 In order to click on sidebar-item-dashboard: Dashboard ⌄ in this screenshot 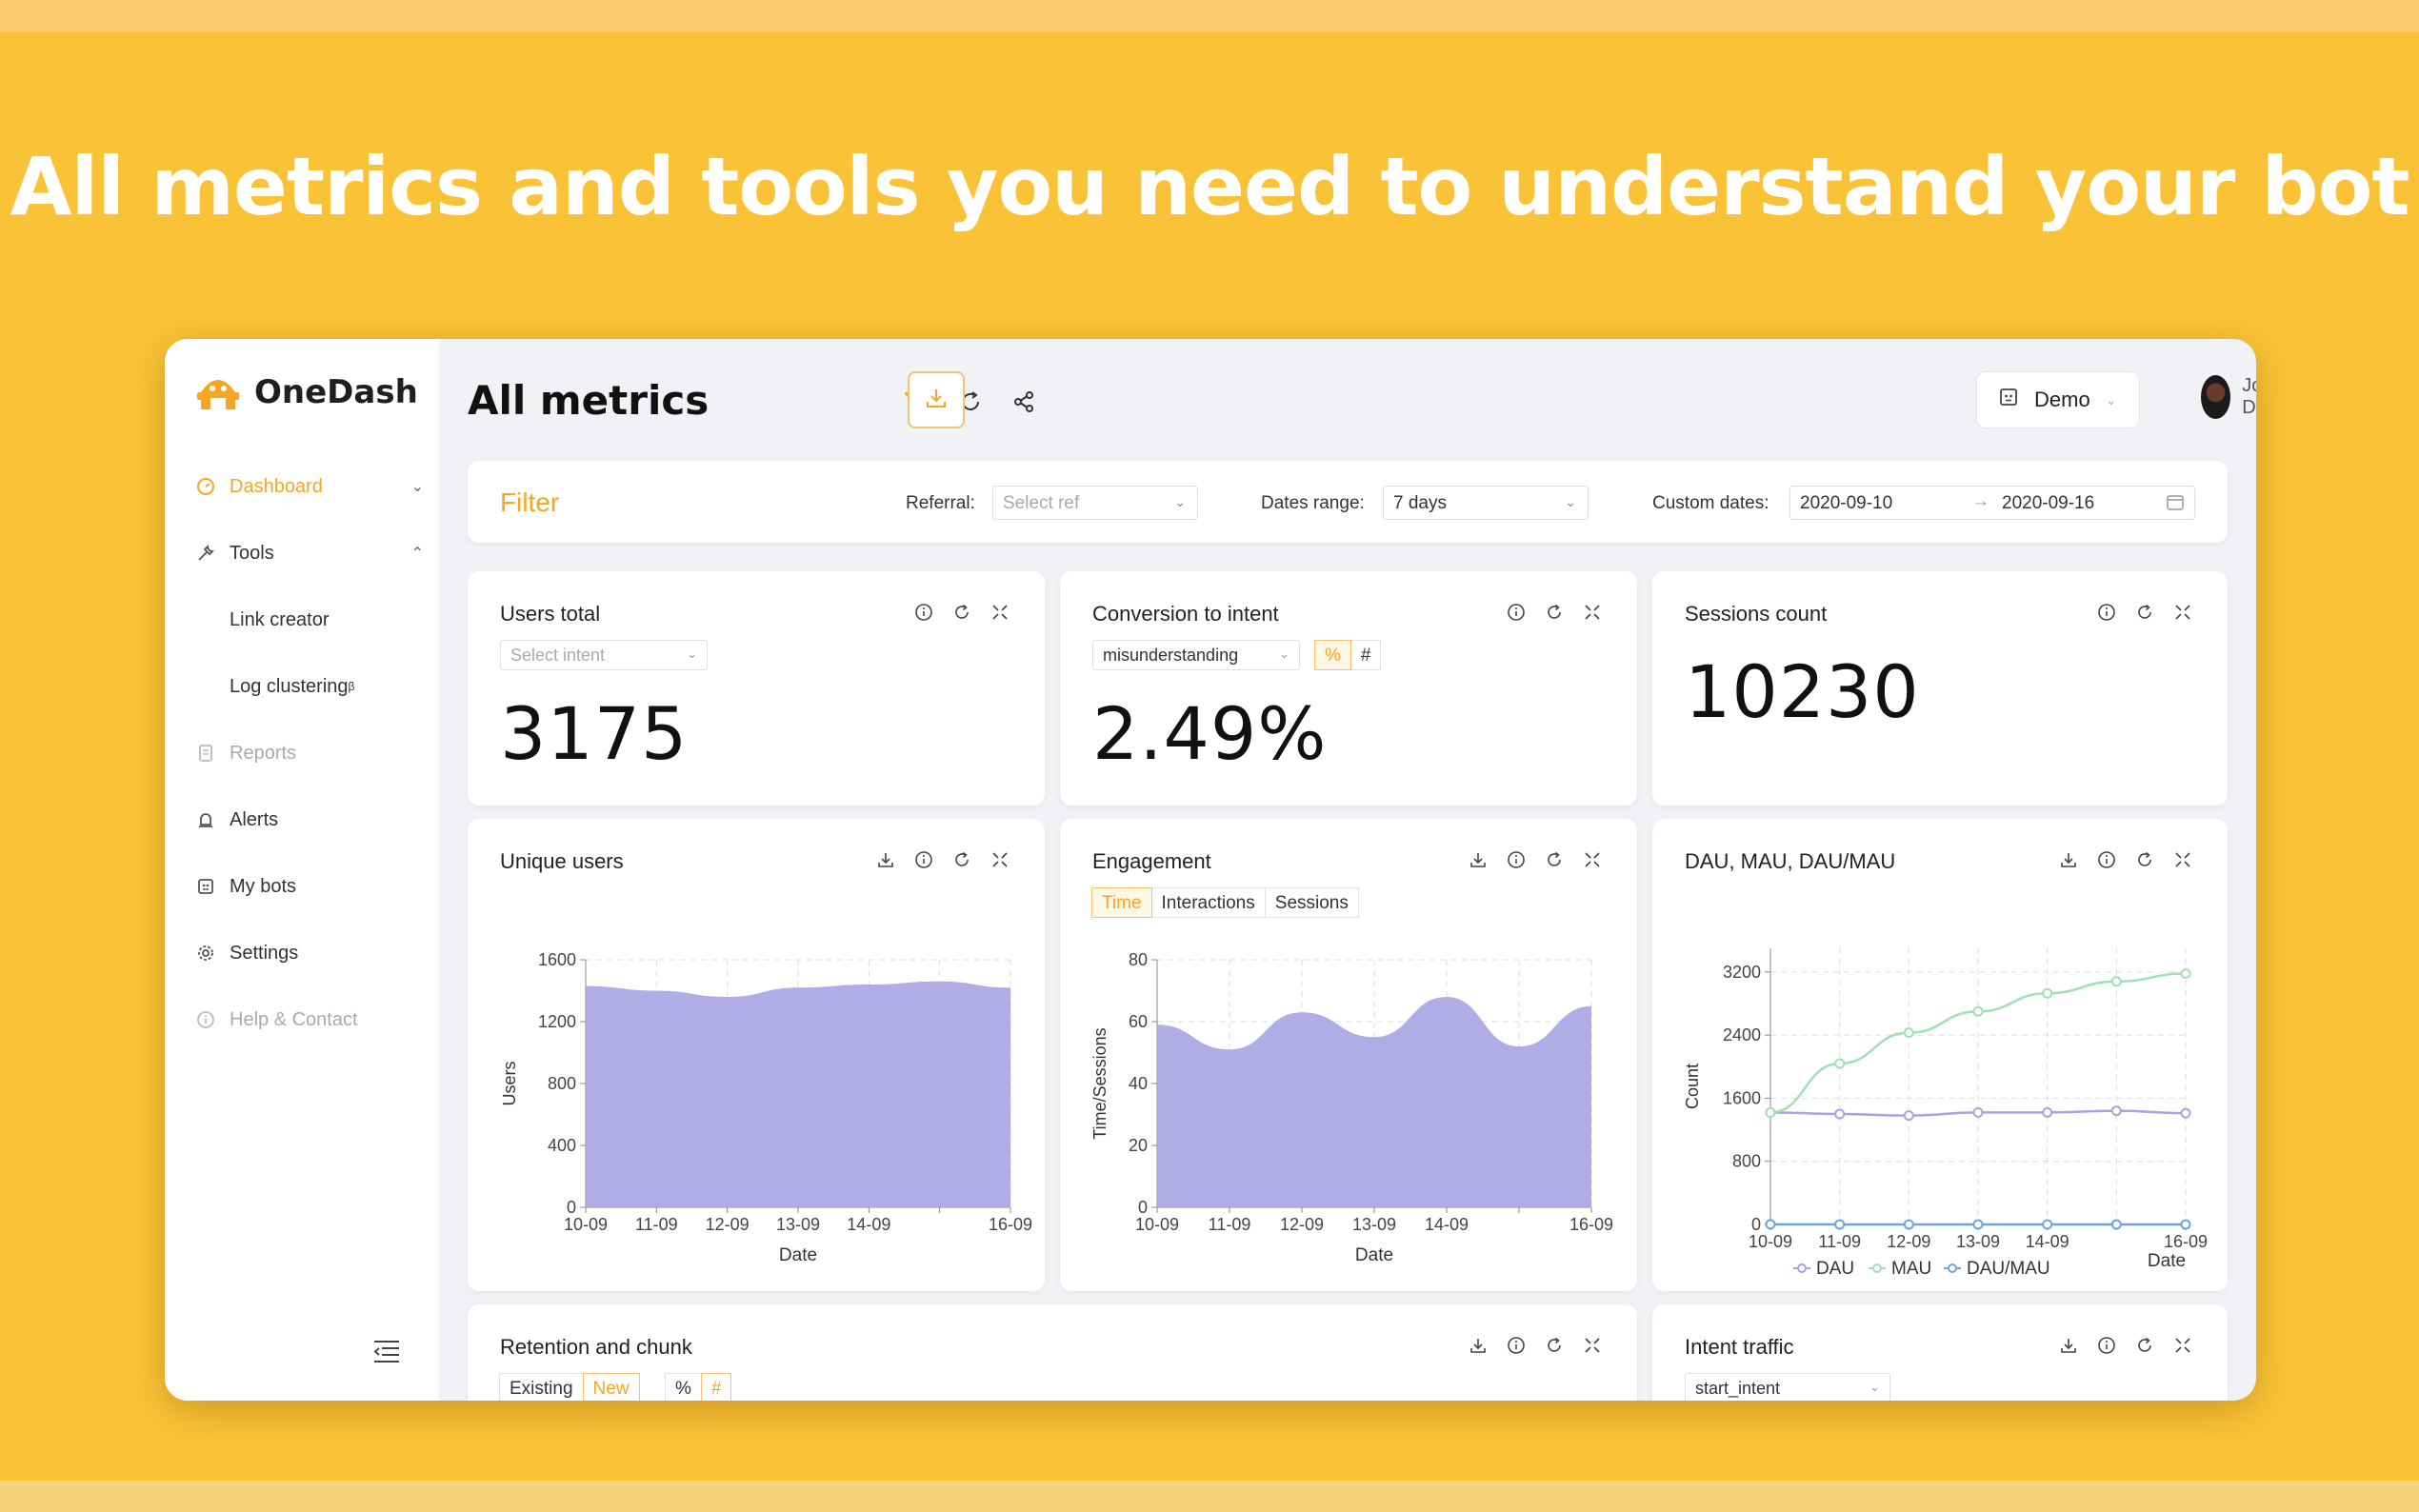, I will do `click(309, 486)`.